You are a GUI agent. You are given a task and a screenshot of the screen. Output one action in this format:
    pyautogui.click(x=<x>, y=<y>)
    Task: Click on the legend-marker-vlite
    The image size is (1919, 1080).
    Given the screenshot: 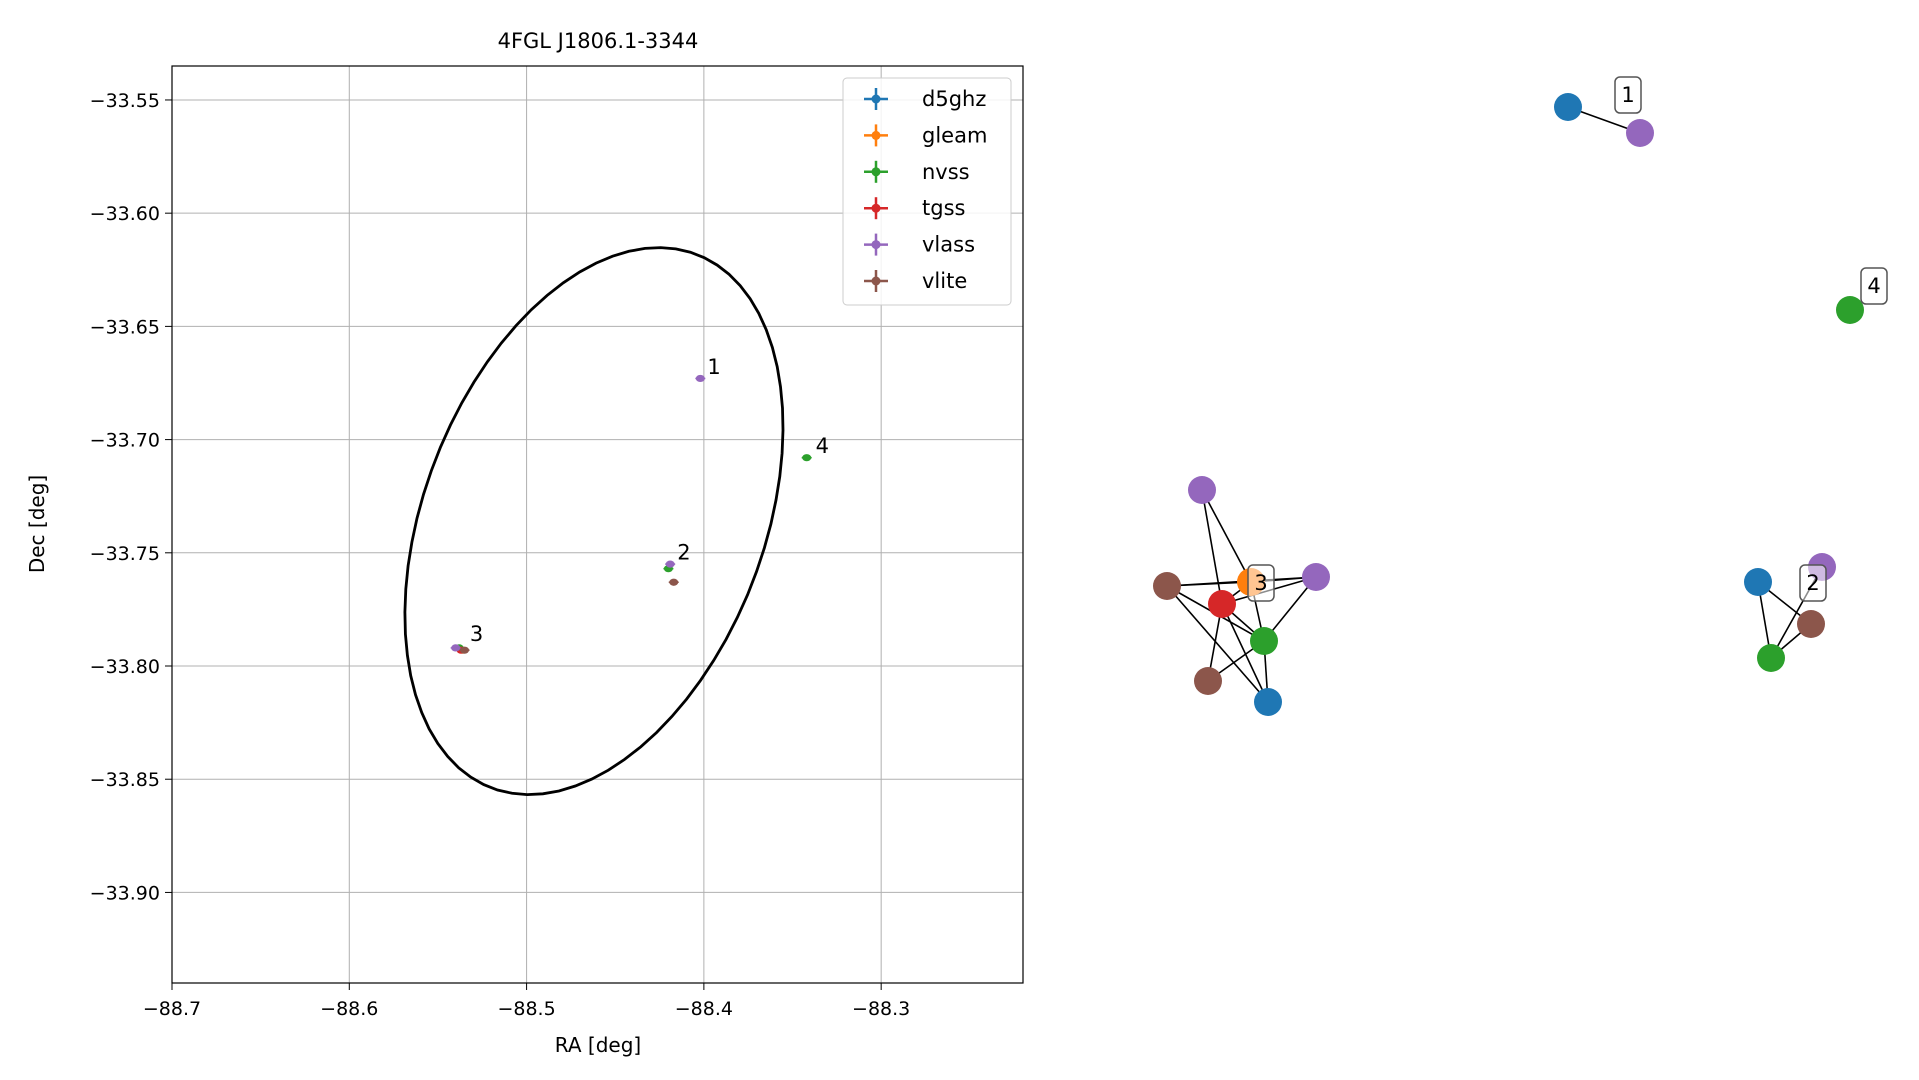 What is the action you would take?
    pyautogui.click(x=876, y=281)
    